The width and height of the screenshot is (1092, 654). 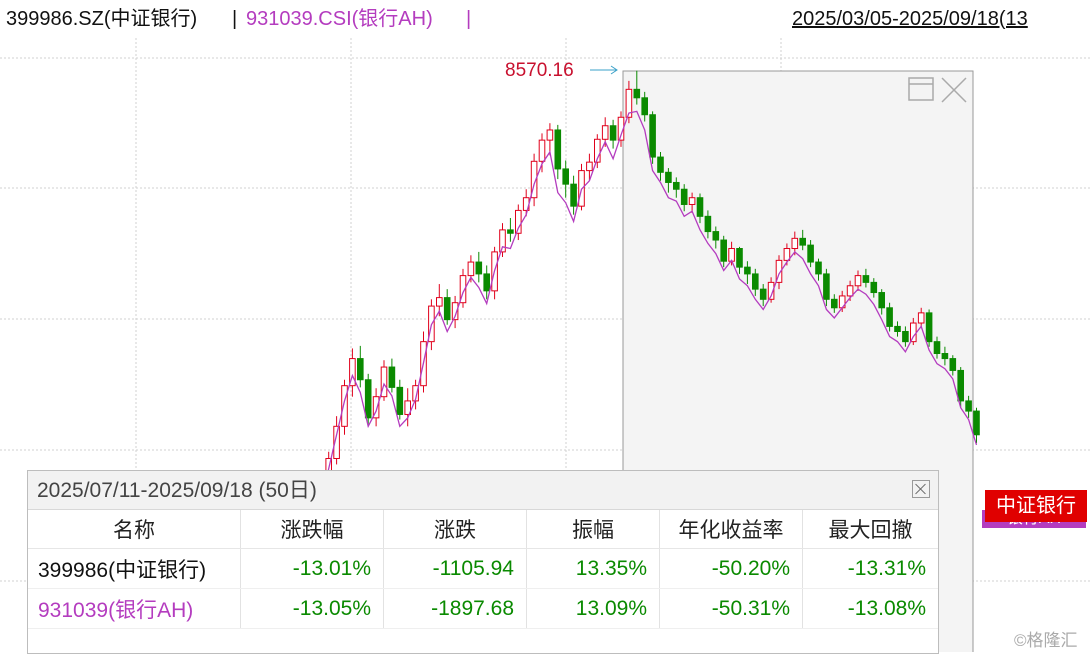 I want to click on col-change: 涨跌, so click(x=455, y=529).